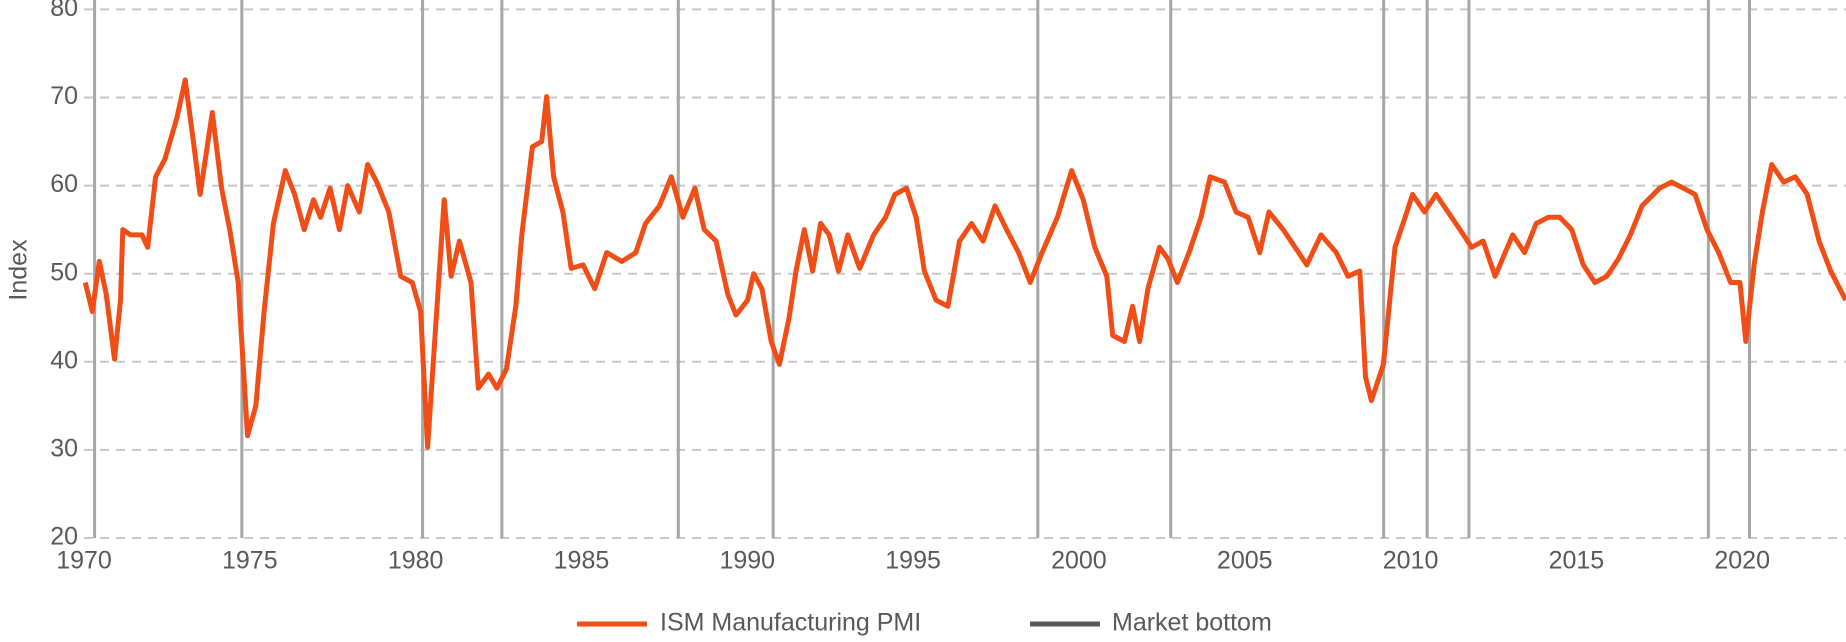 This screenshot has width=1846, height=642. What do you see at coordinates (1192, 623) in the screenshot?
I see `legend-label: Market bottom` at bounding box center [1192, 623].